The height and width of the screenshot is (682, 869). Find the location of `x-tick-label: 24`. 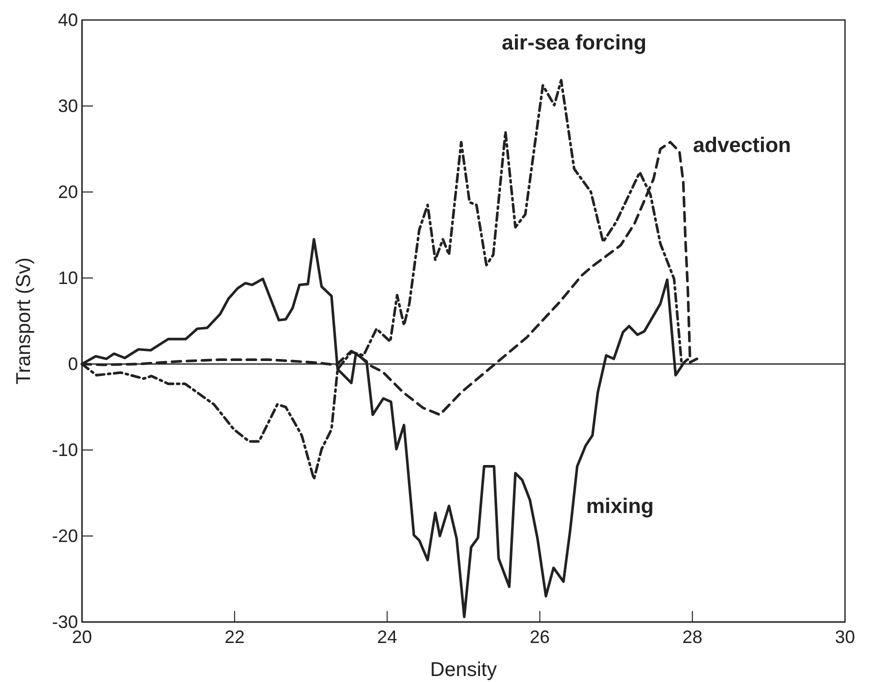

x-tick-label: 24 is located at coordinates (387, 636).